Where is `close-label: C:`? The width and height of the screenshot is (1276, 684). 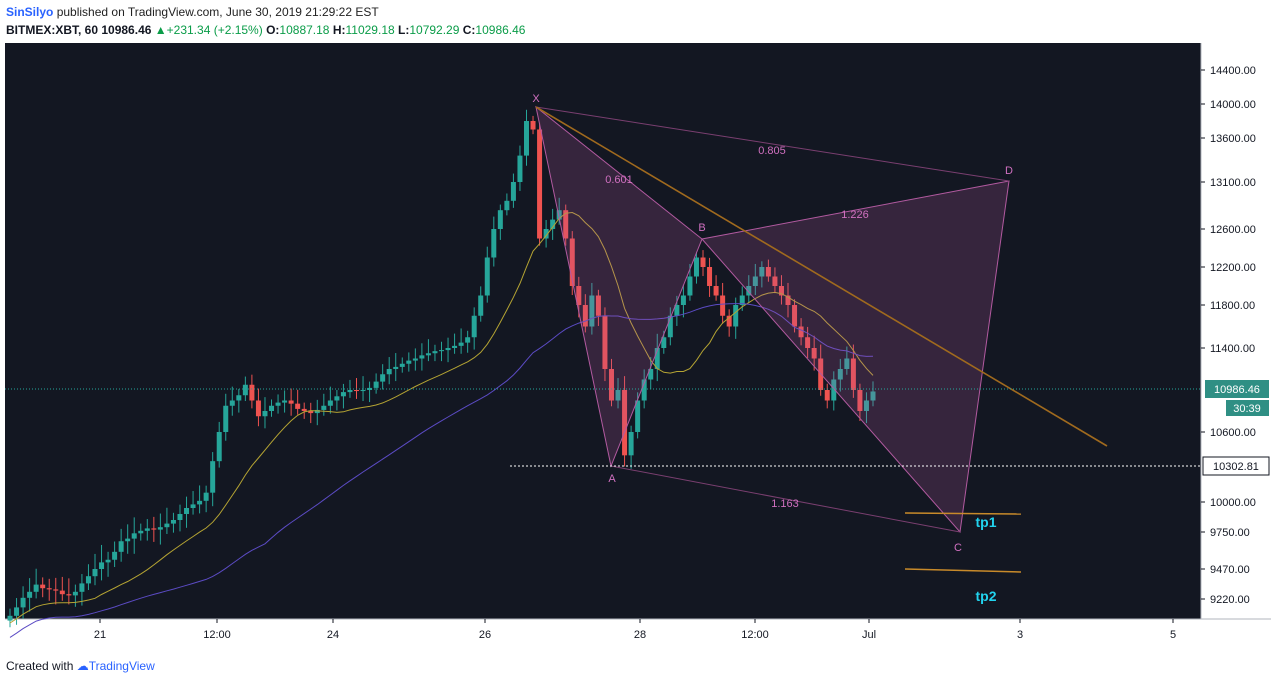 close-label: C: is located at coordinates (469, 30).